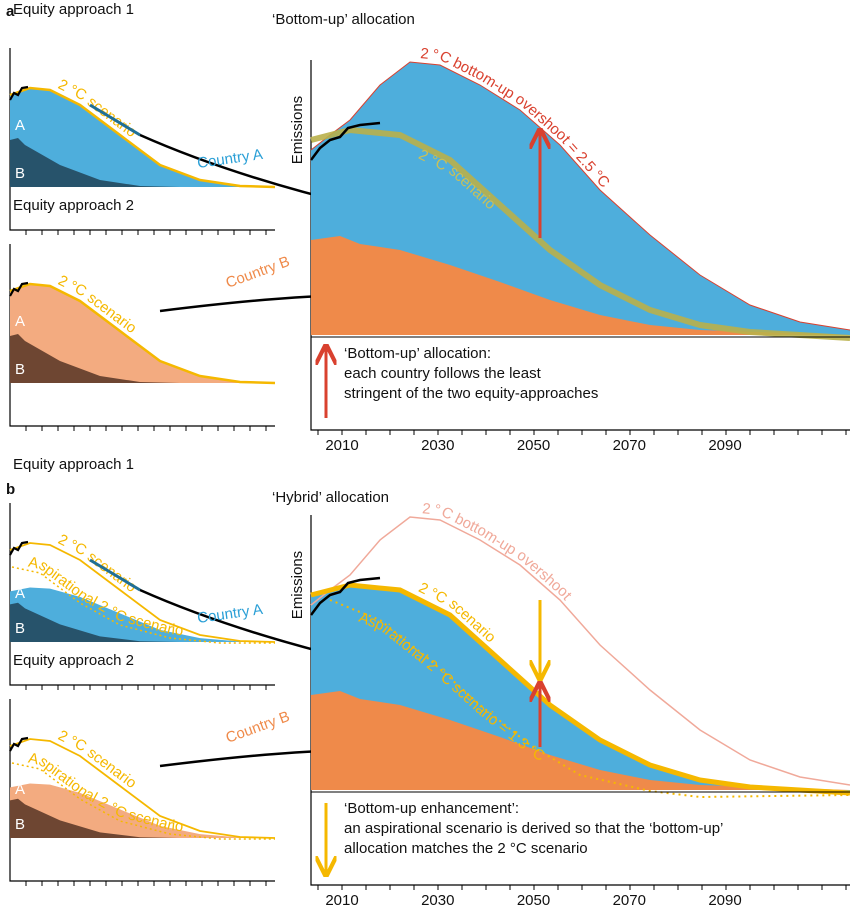  Describe the element at coordinates (343, 19) in the screenshot. I see `panel-title: ‘Bottom-up’ allocation` at that location.